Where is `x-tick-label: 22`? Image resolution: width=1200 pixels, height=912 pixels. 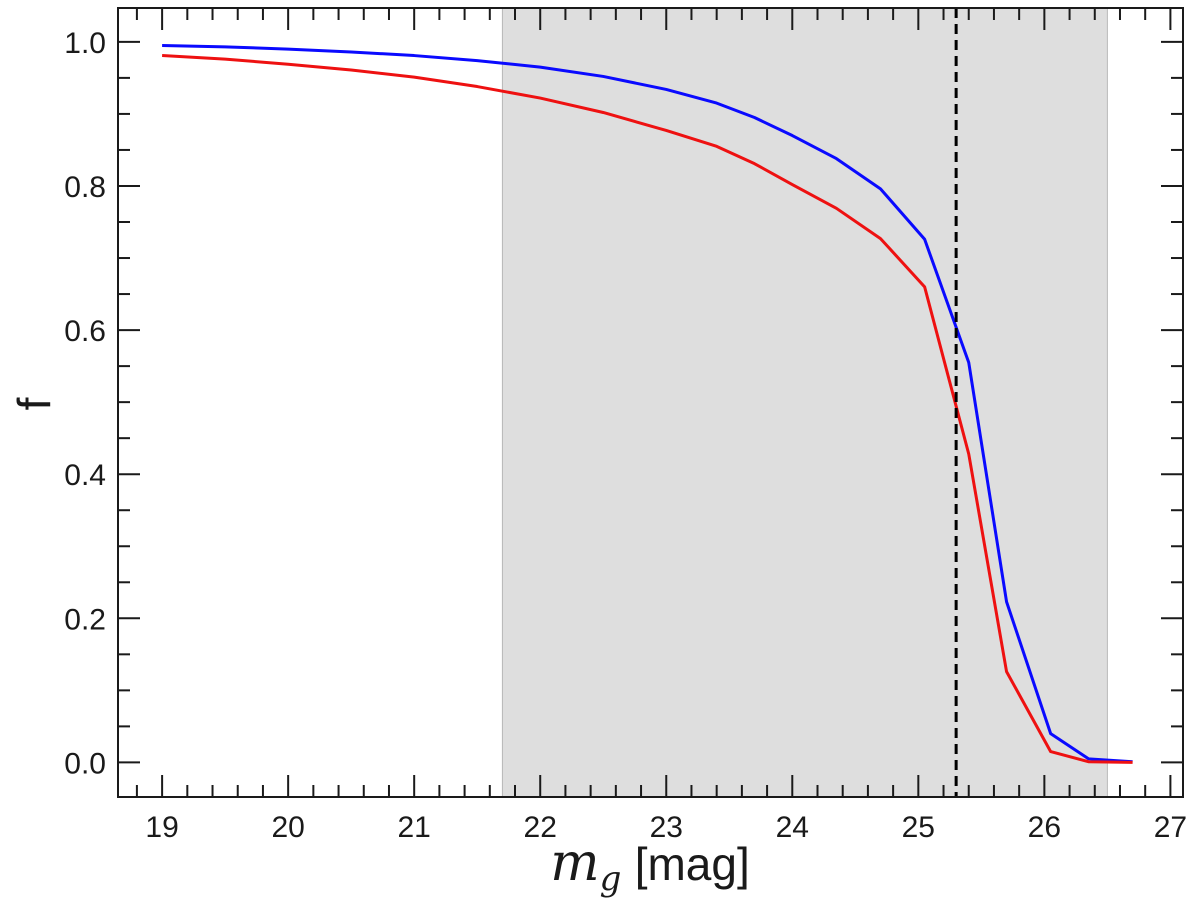 x-tick-label: 22 is located at coordinates (540, 827).